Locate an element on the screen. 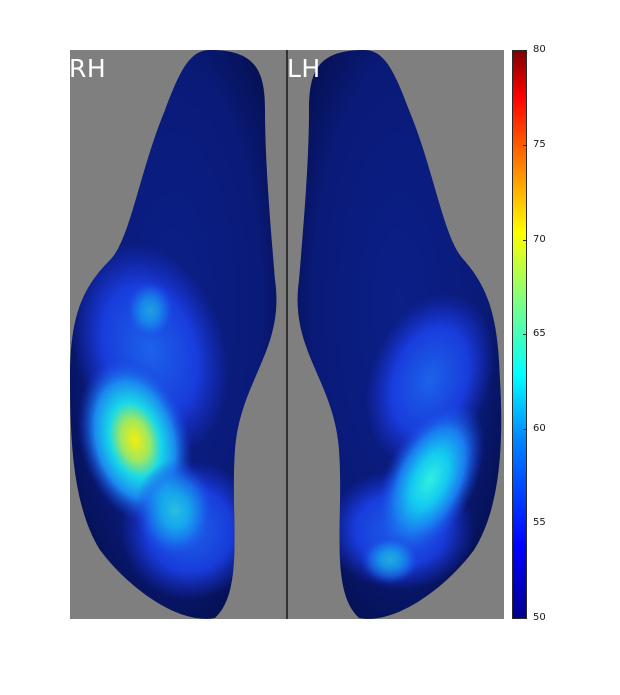  colorbar-tick-label: 80 is located at coordinates (539, 49).